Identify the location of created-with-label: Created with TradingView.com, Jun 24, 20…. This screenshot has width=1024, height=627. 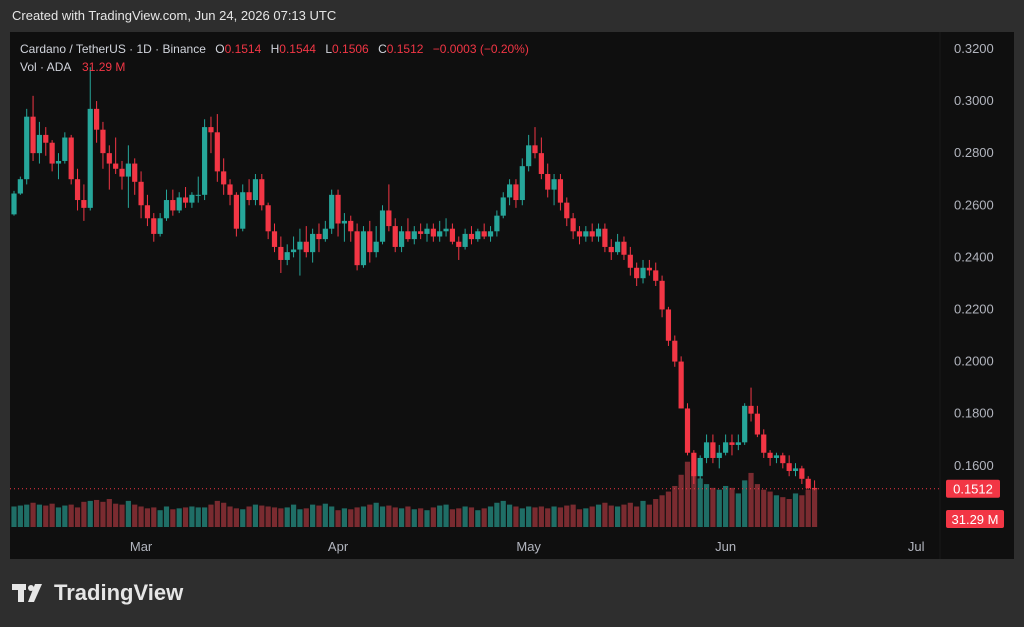
(174, 15).